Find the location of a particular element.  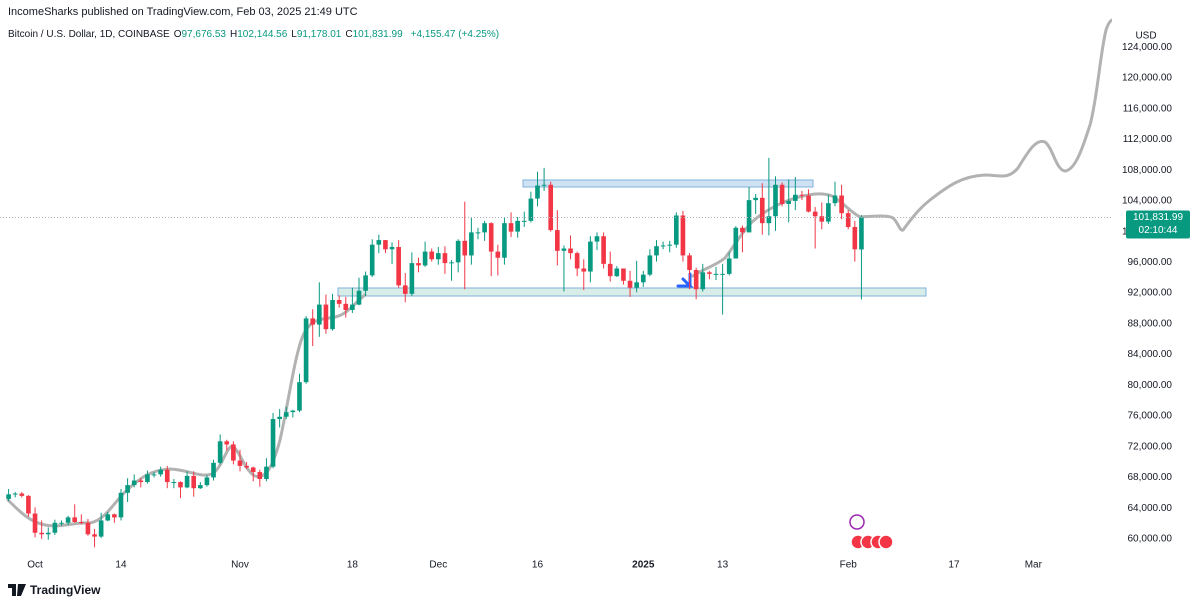

x-tick-label: Mar is located at coordinates (1034, 565).